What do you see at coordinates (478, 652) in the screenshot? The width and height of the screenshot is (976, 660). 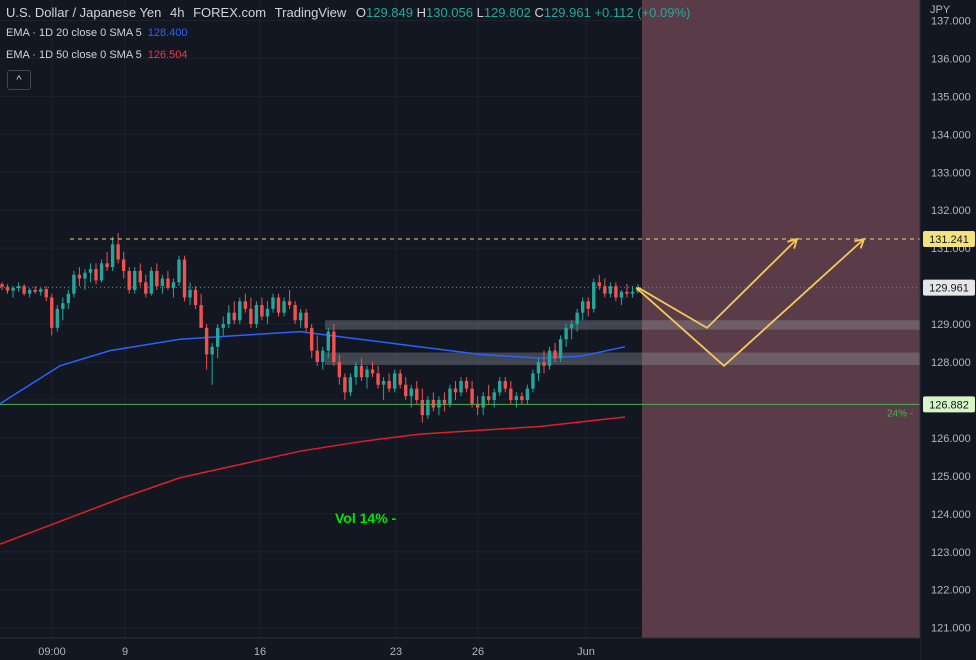 I see `time-tick-label: 26` at bounding box center [478, 652].